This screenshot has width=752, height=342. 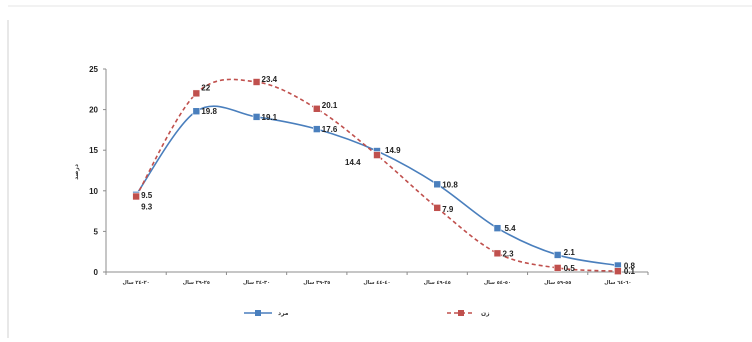 What do you see at coordinates (93, 171) in the screenshot?
I see `y-tick-labels: 0 5 10 15 20 25` at bounding box center [93, 171].